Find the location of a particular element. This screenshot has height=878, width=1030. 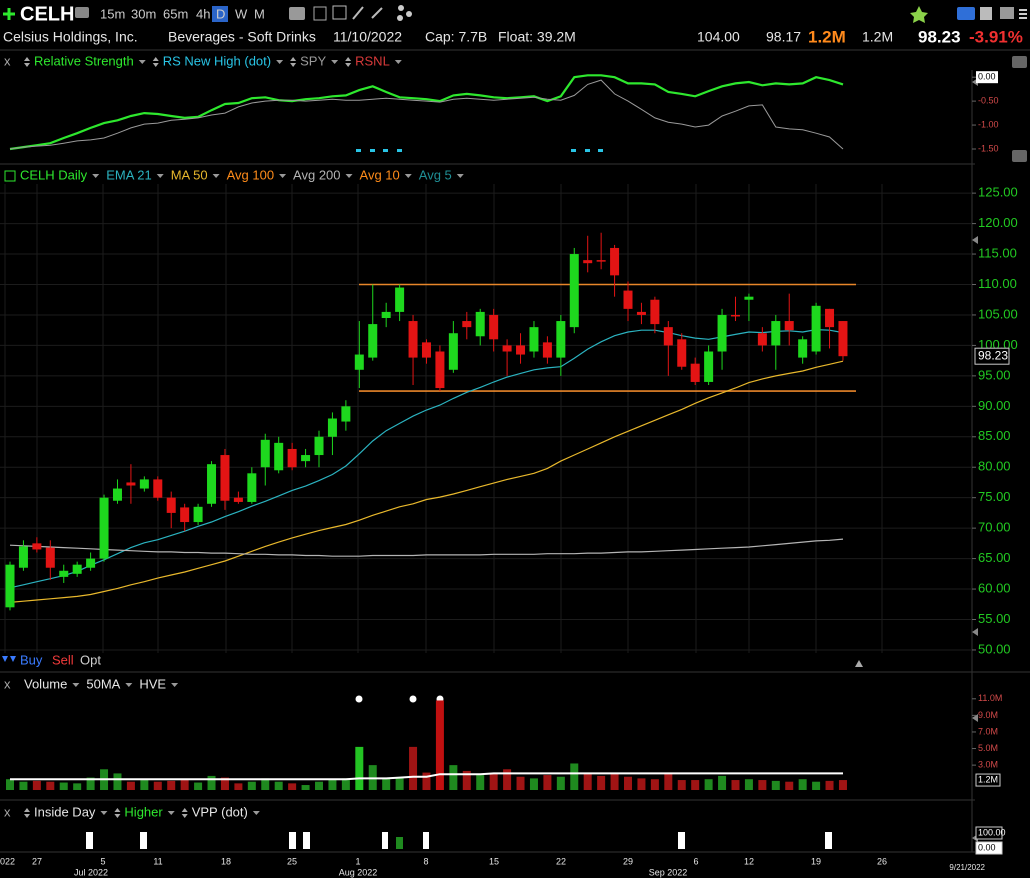

symbol: CELH is located at coordinates (47, 14).